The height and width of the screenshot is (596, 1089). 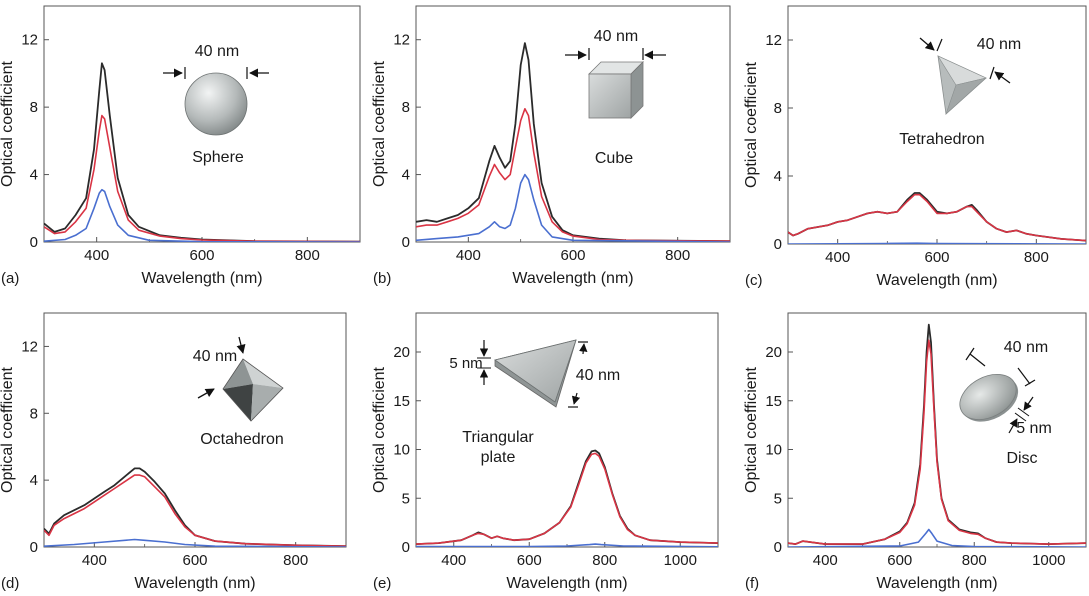 What do you see at coordinates (754, 280) in the screenshot?
I see `panel-label: (c)` at bounding box center [754, 280].